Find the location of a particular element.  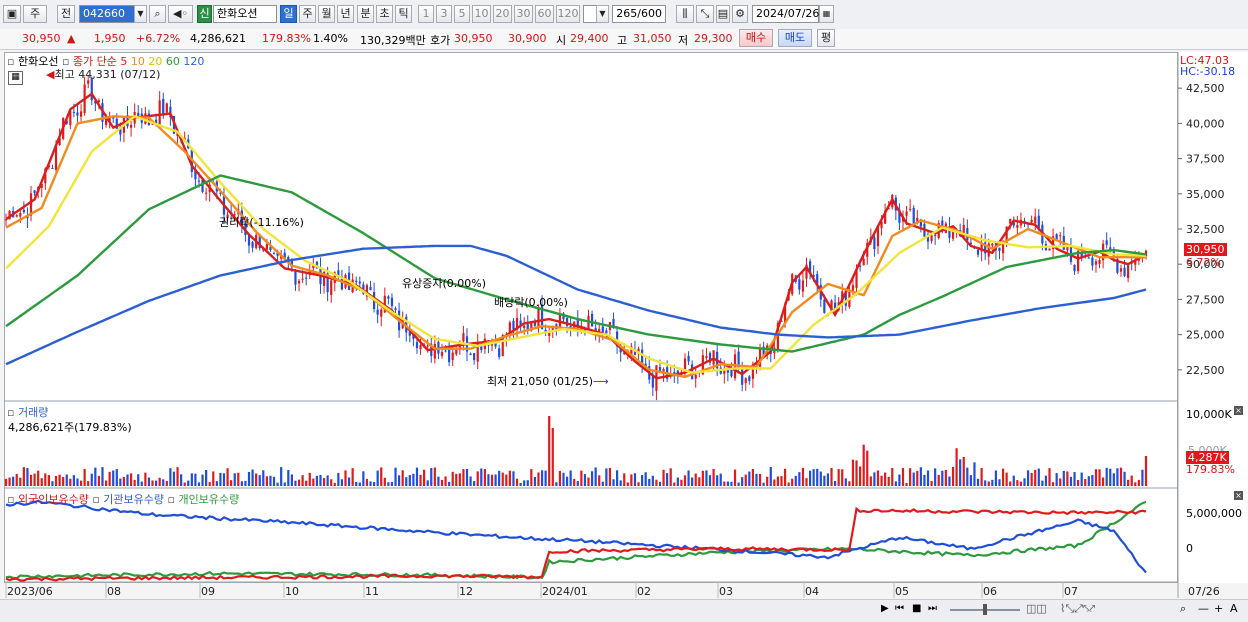

holdings-close-icon: × is located at coordinates (1238, 495).